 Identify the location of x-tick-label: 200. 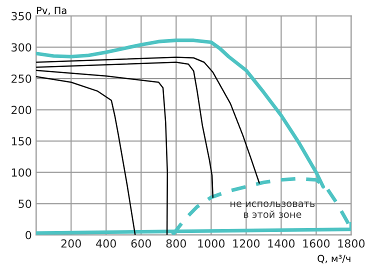
(71, 243).